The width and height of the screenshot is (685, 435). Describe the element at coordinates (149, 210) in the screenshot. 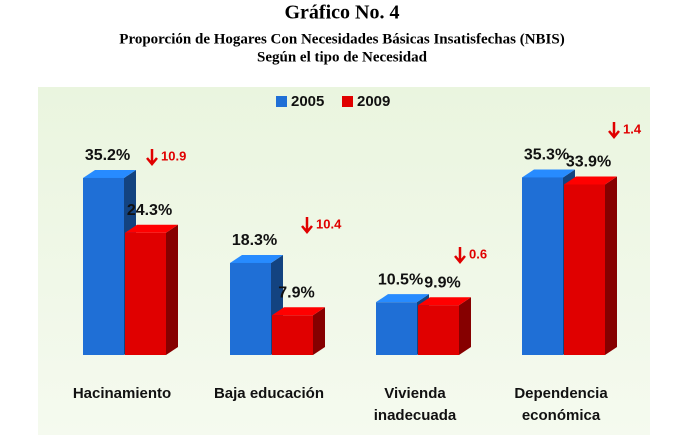

I see `data-label: 24.3%` at that location.